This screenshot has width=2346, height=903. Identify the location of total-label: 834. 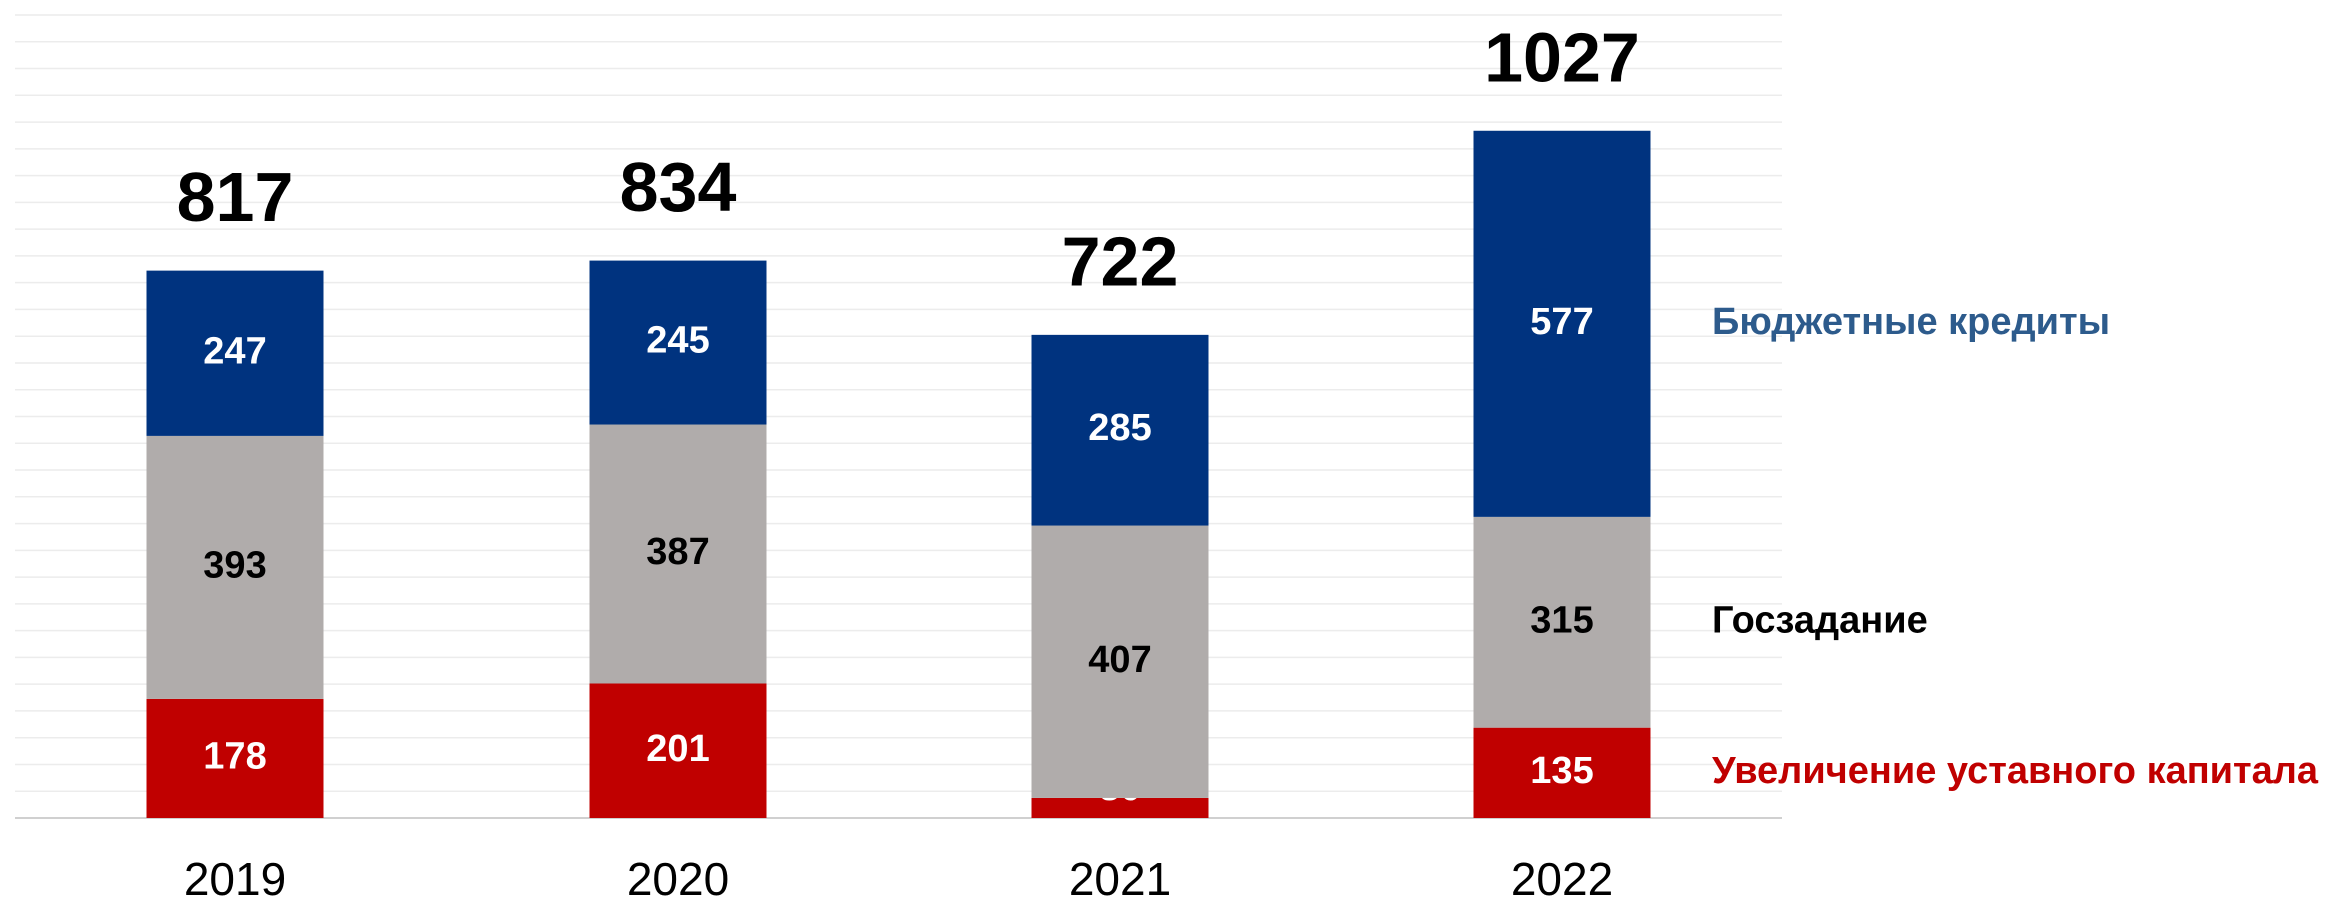
(678, 187).